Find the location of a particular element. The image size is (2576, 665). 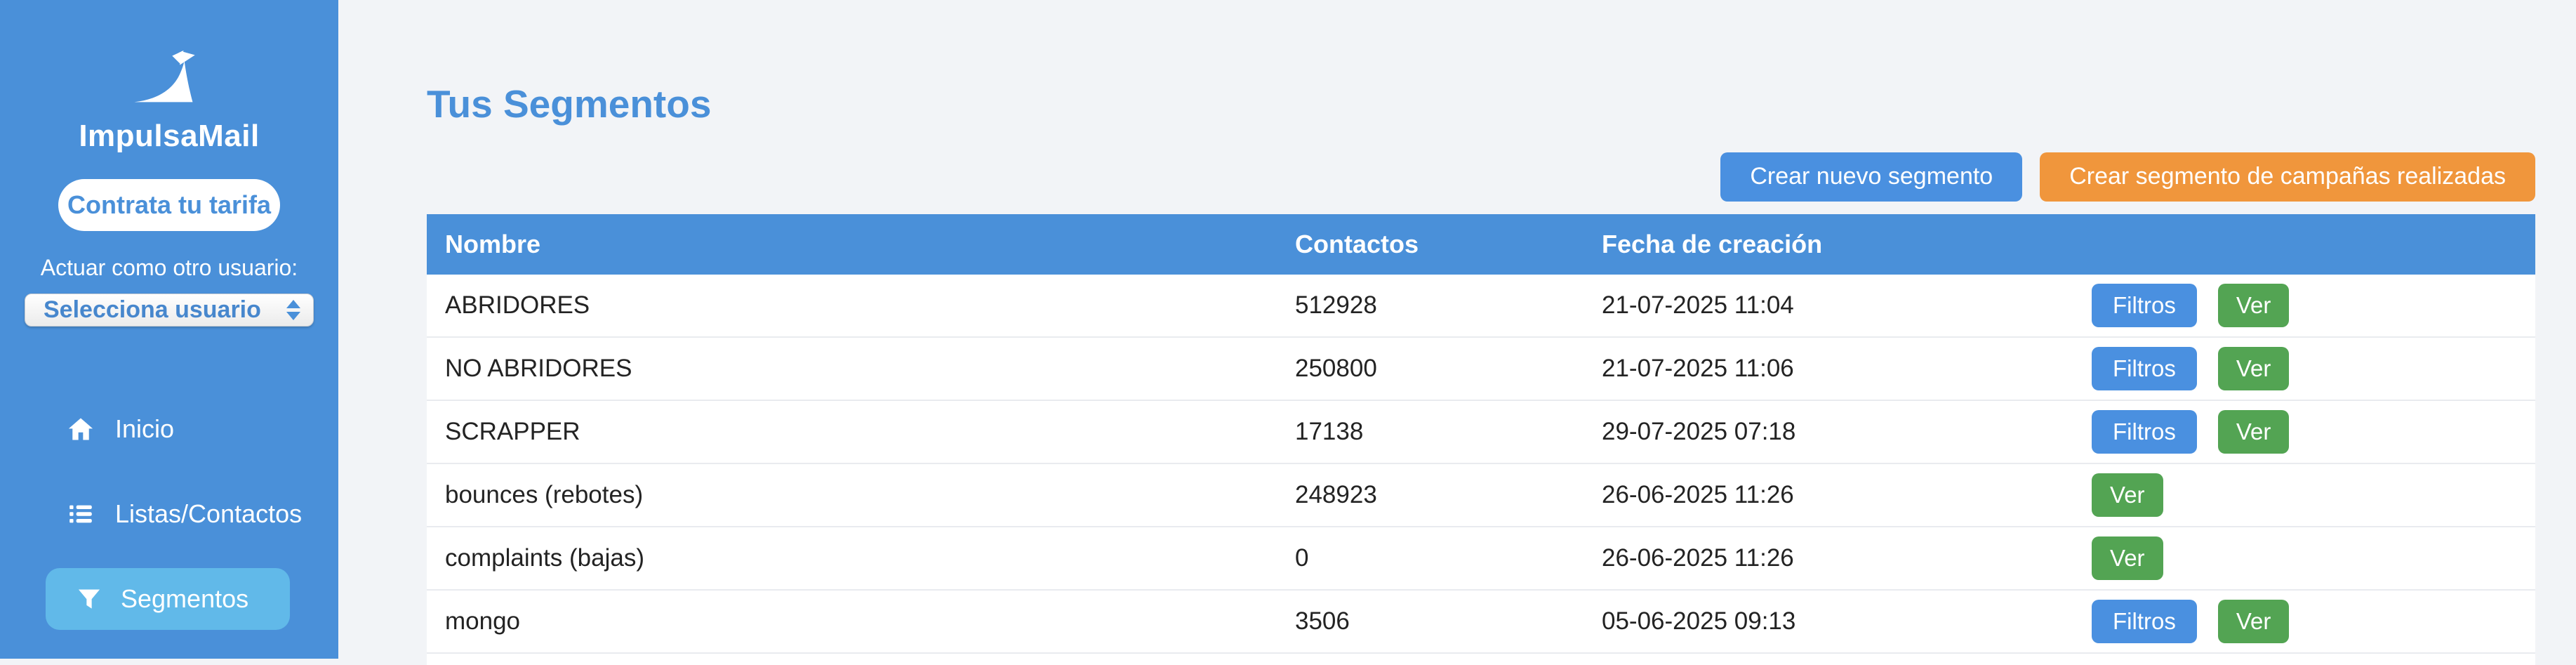

segment-created-cell: 05-06-2025 09:13 is located at coordinates (1699, 621).